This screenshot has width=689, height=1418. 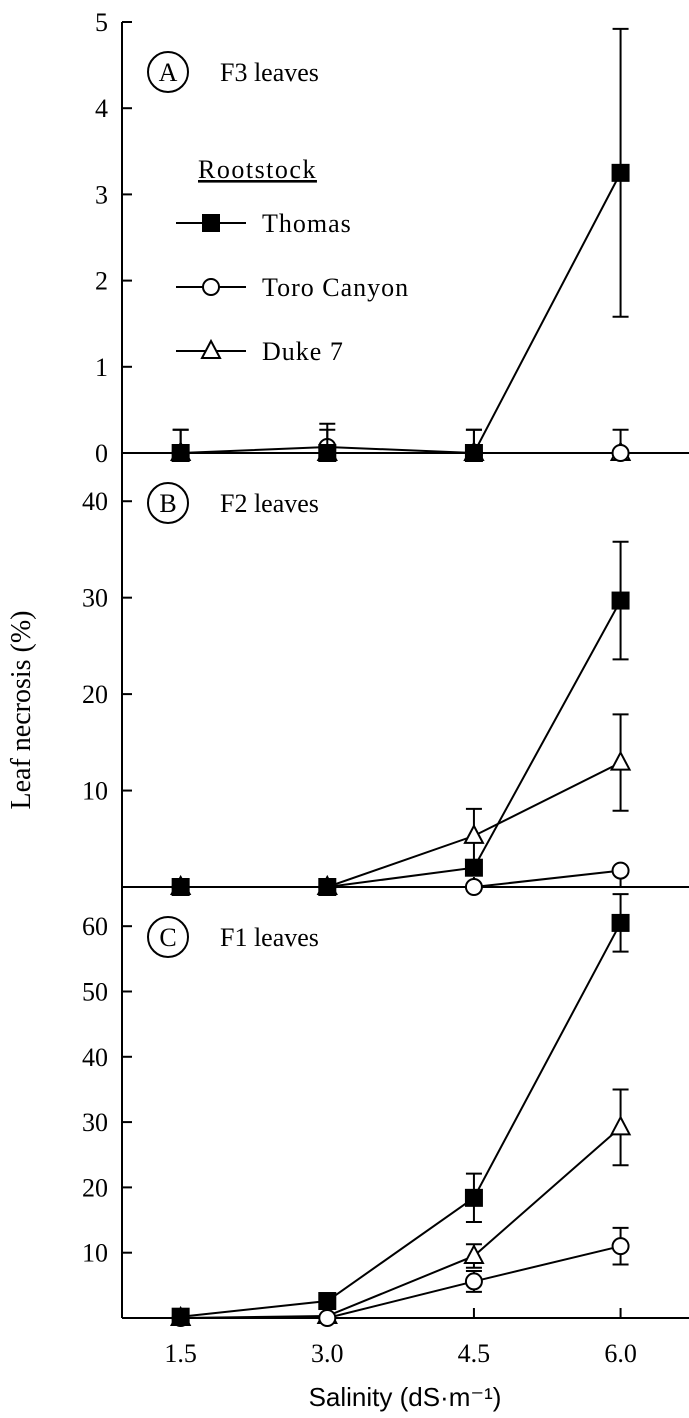 I want to click on y-tick-label: 50, so click(x=95, y=991).